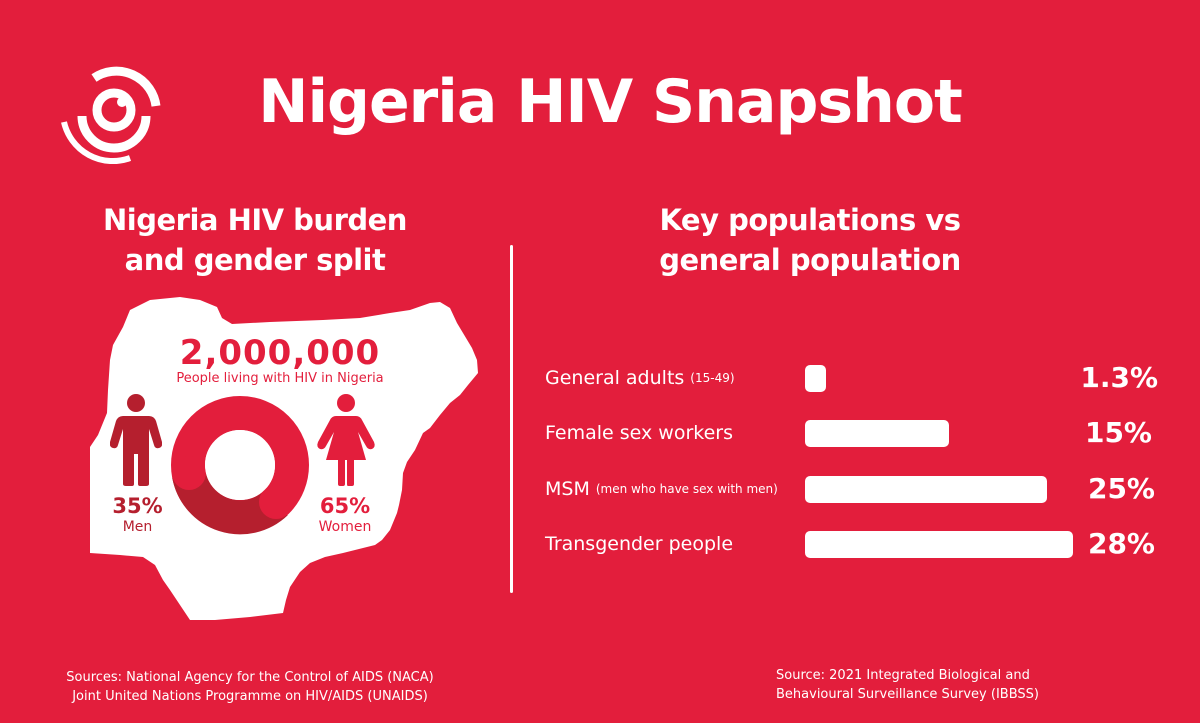 Image resolution: width=1200 pixels, height=723 pixels. What do you see at coordinates (610, 102) in the screenshot?
I see `page-title: Nigeria HIV Snapshot` at bounding box center [610, 102].